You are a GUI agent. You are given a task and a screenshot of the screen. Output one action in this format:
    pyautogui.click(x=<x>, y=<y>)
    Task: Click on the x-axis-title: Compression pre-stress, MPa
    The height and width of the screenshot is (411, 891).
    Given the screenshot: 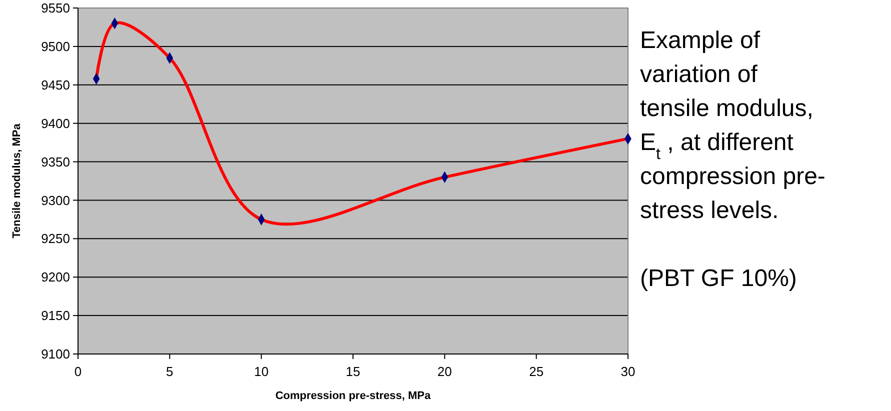 What is the action you would take?
    pyautogui.click(x=353, y=396)
    